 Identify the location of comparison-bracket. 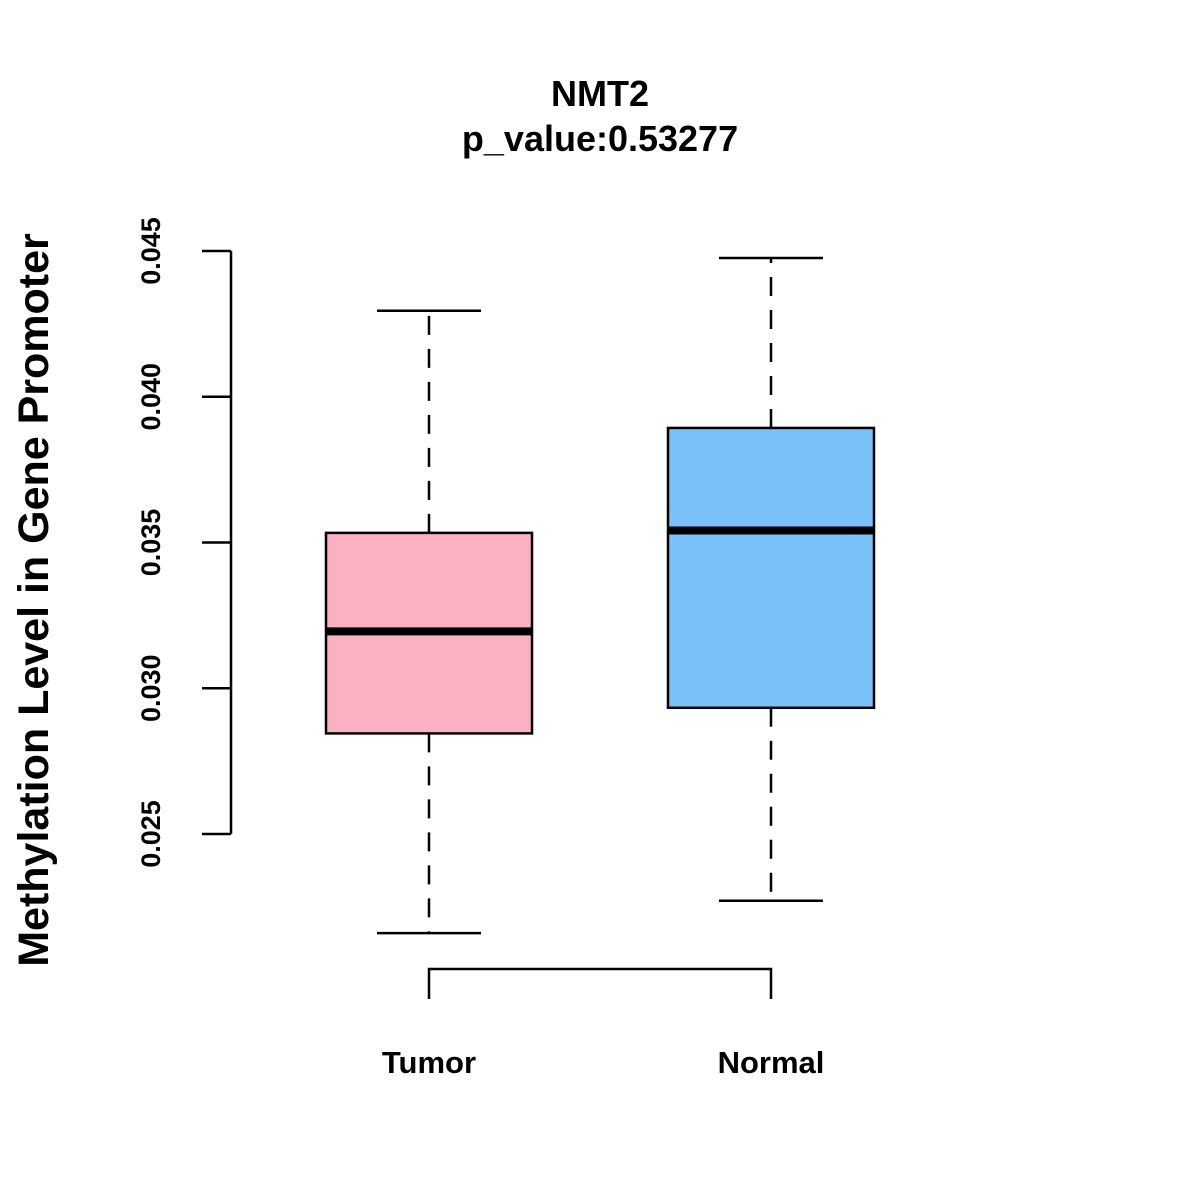
(600, 983).